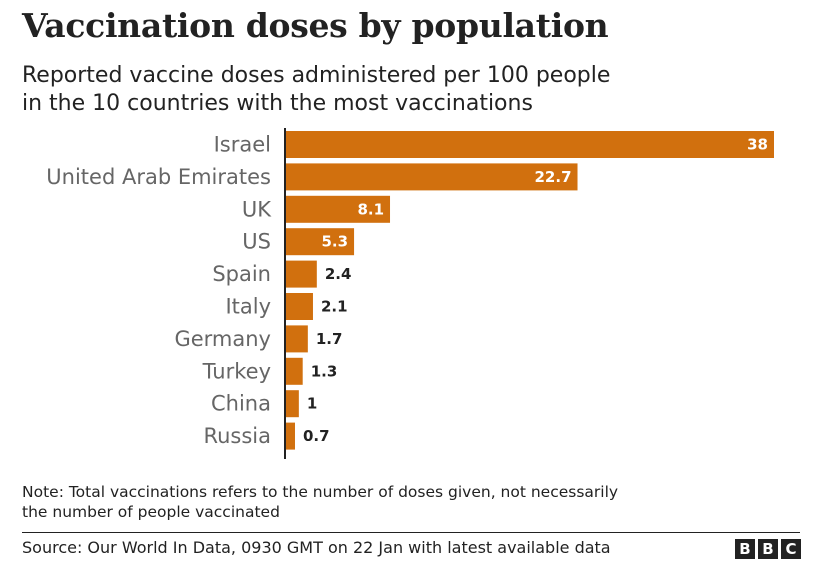 This screenshot has width=825, height=573. Describe the element at coordinates (334, 242) in the screenshot. I see `value-label: 5.3` at that location.